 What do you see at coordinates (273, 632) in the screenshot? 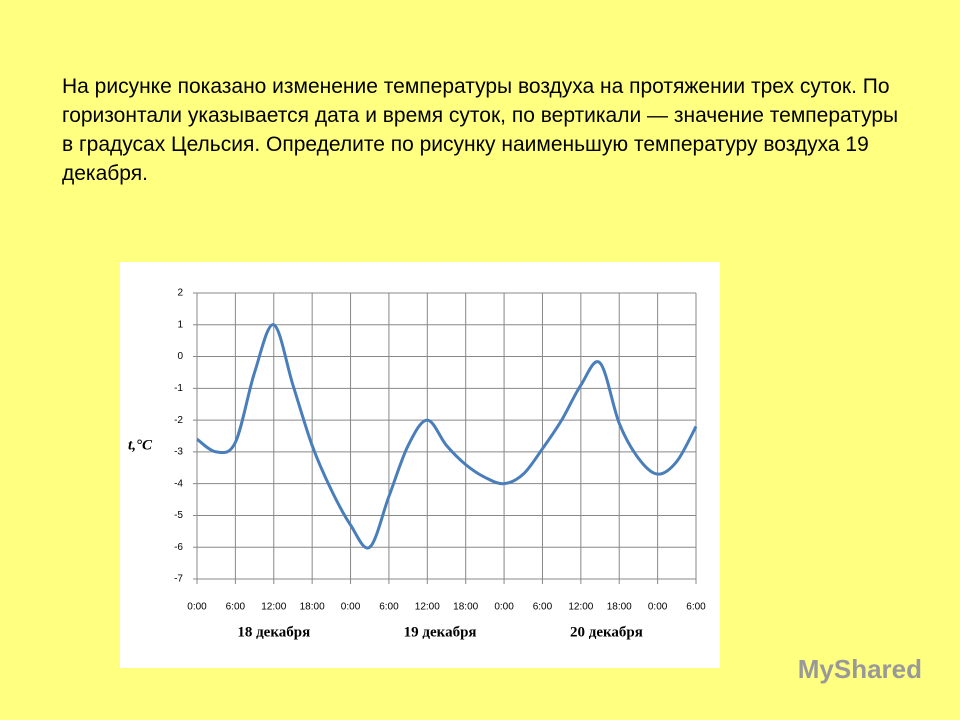
I see `day-label: 18 декабря` at bounding box center [273, 632].